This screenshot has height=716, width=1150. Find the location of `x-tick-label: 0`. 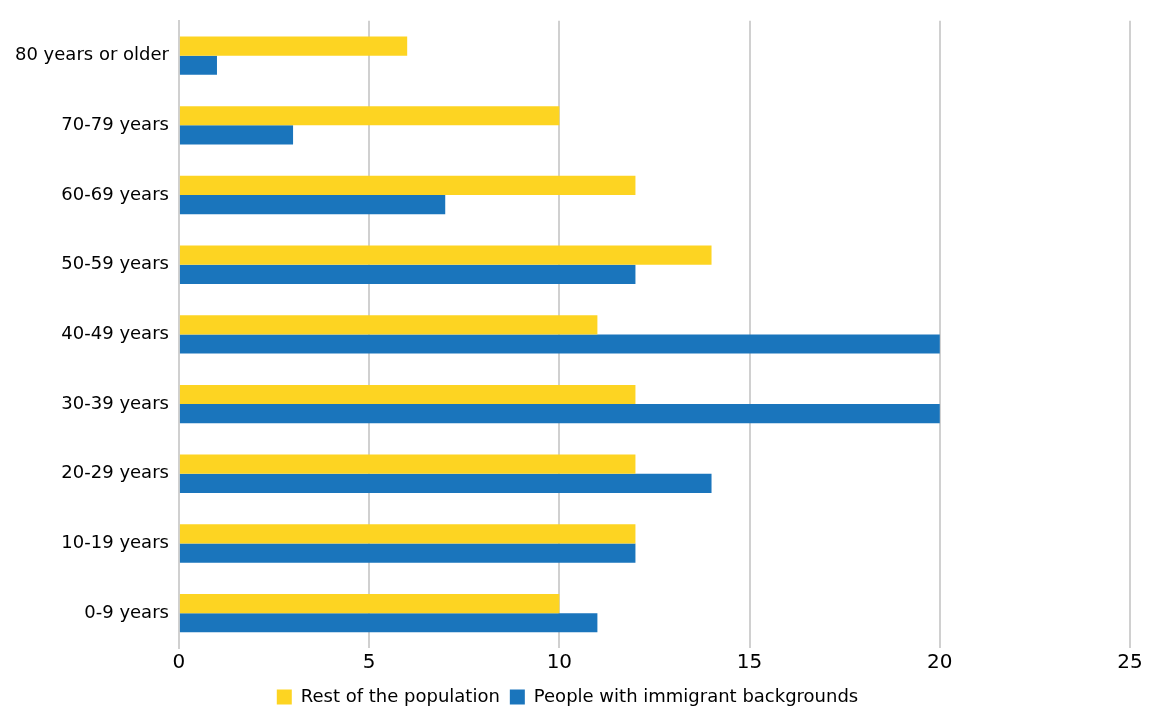

x-tick-label: 0 is located at coordinates (179, 661).